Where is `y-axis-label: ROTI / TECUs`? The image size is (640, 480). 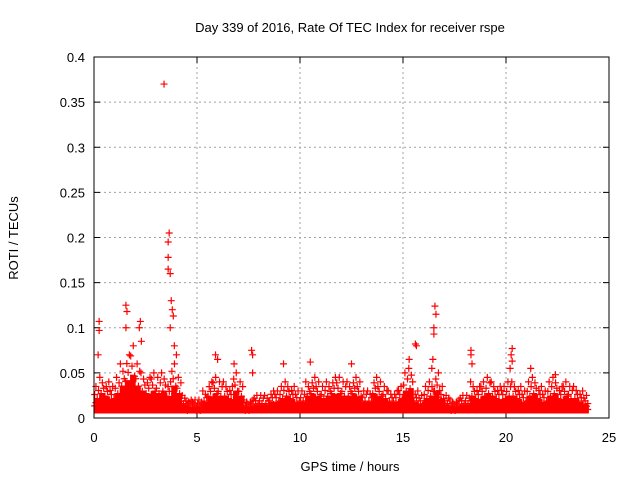 y-axis-label: ROTI / TECUs is located at coordinates (13, 238).